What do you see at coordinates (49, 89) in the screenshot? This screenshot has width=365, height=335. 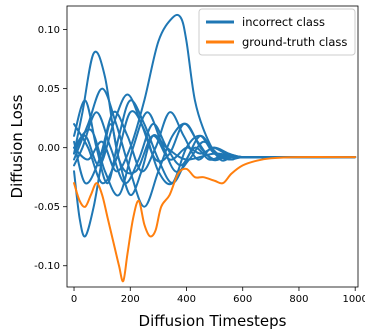 I see `y-tick-label: 0.05` at bounding box center [49, 89].